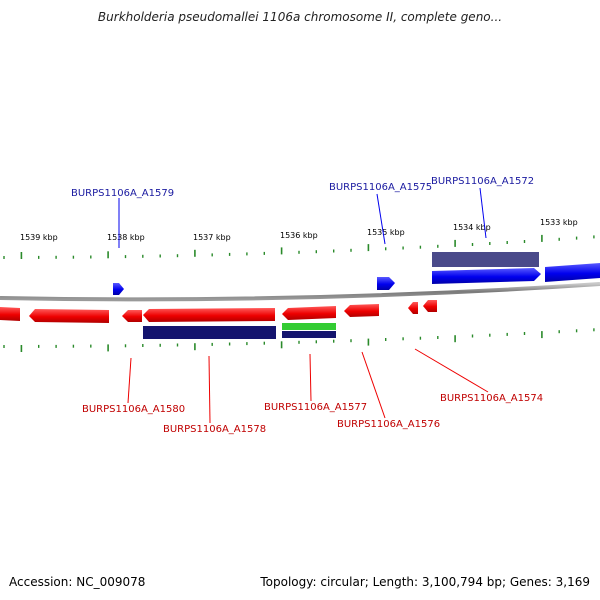 Image resolution: width=600 pixels, height=600 pixels. What do you see at coordinates (309, 334) in the screenshot?
I see `cds-burps1106a-a1577` at bounding box center [309, 334].